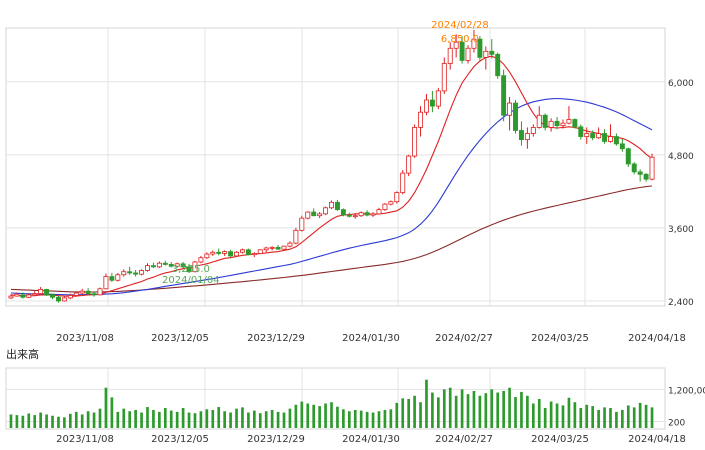 The height and width of the screenshot is (450, 705). I want to click on price-x-tick-label: 2024/02/27, so click(464, 338).